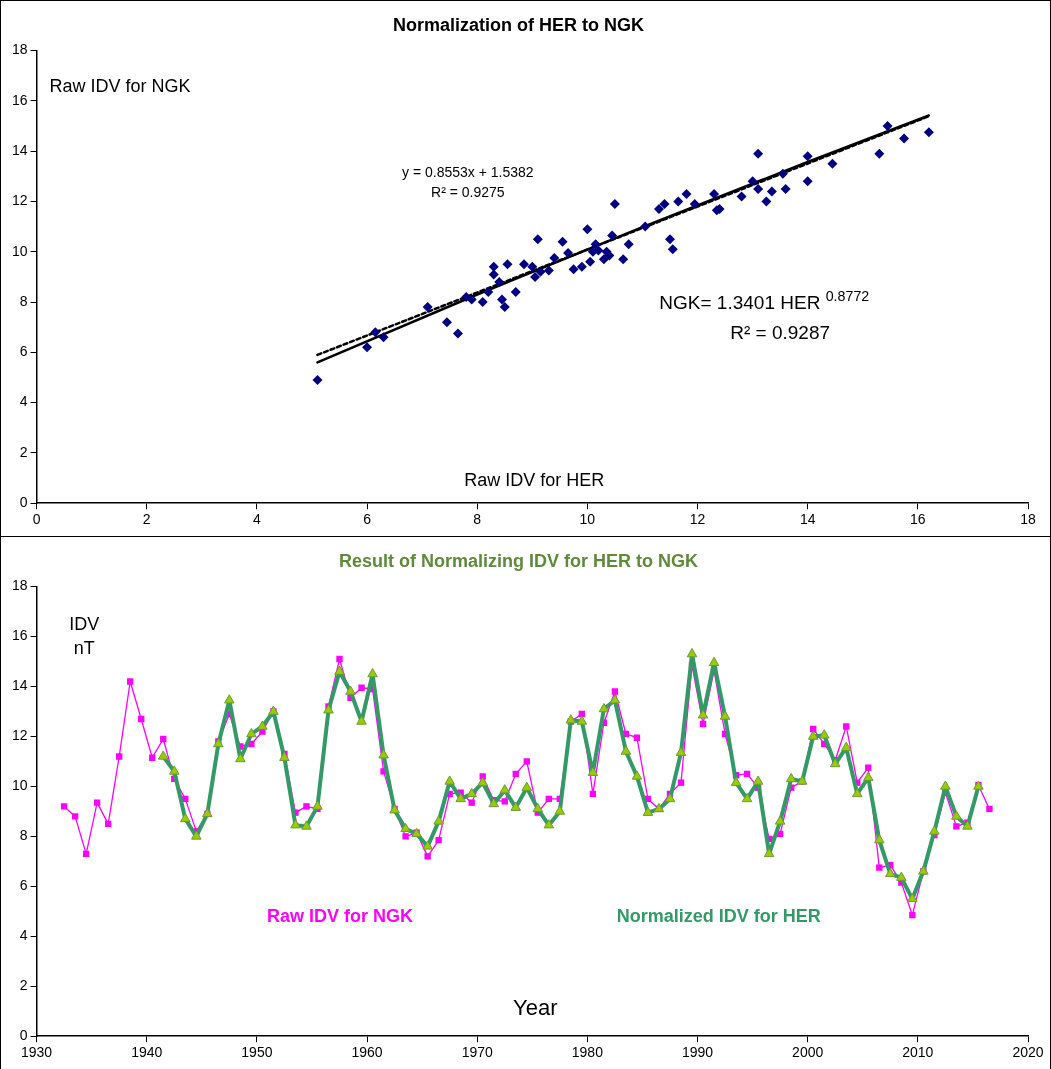 The width and height of the screenshot is (1051, 1069). Describe the element at coordinates (587, 1052) in the screenshot. I see `x-tick-label: 1980` at that location.